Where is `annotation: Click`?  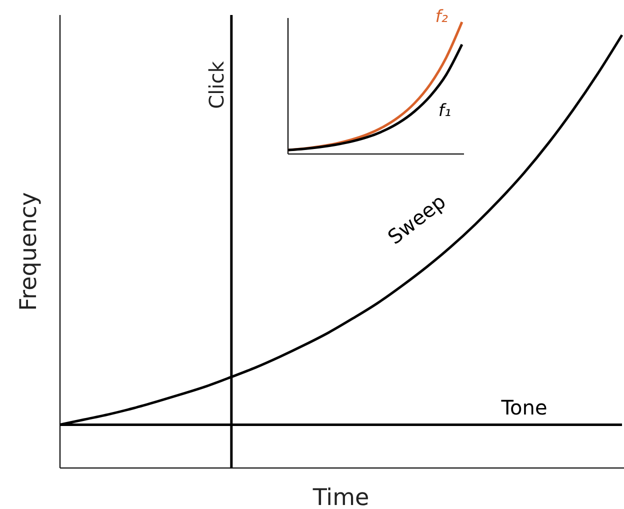
annotation: Click is located at coordinates (216, 84).